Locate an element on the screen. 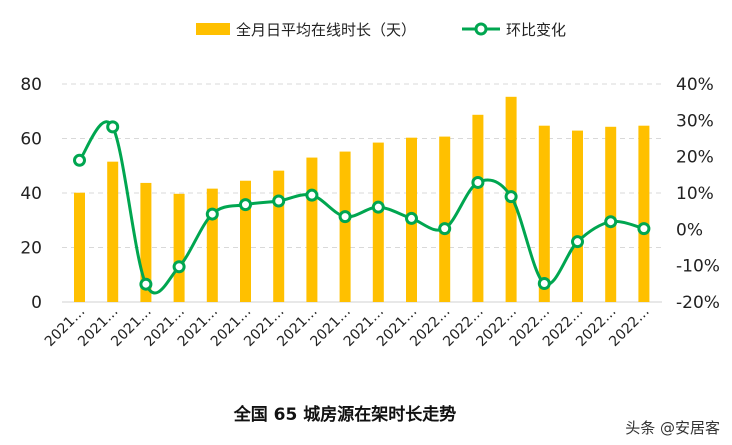 The image size is (732, 445). legend-bar-swatch is located at coordinates (213, 29).